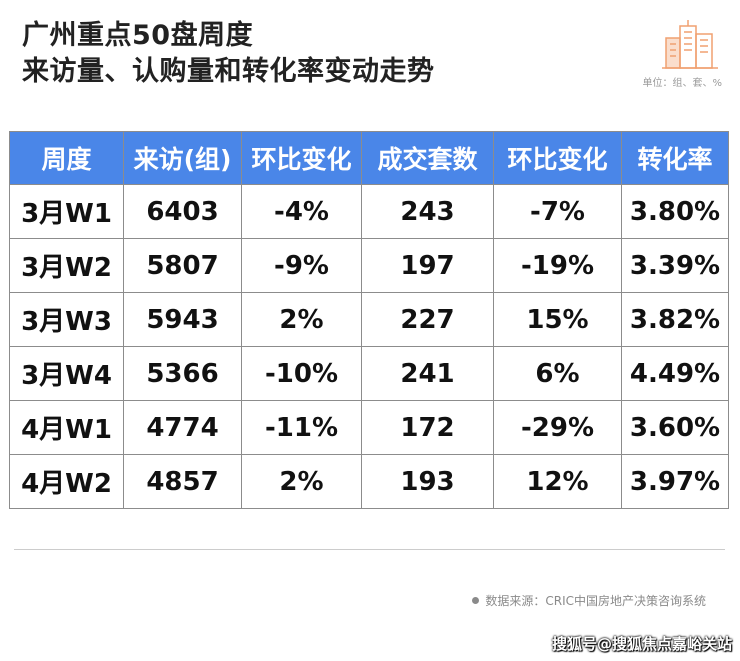 The image size is (740, 661). What do you see at coordinates (182, 158) in the screenshot?
I see `header-visits: 来访(组)` at bounding box center [182, 158].